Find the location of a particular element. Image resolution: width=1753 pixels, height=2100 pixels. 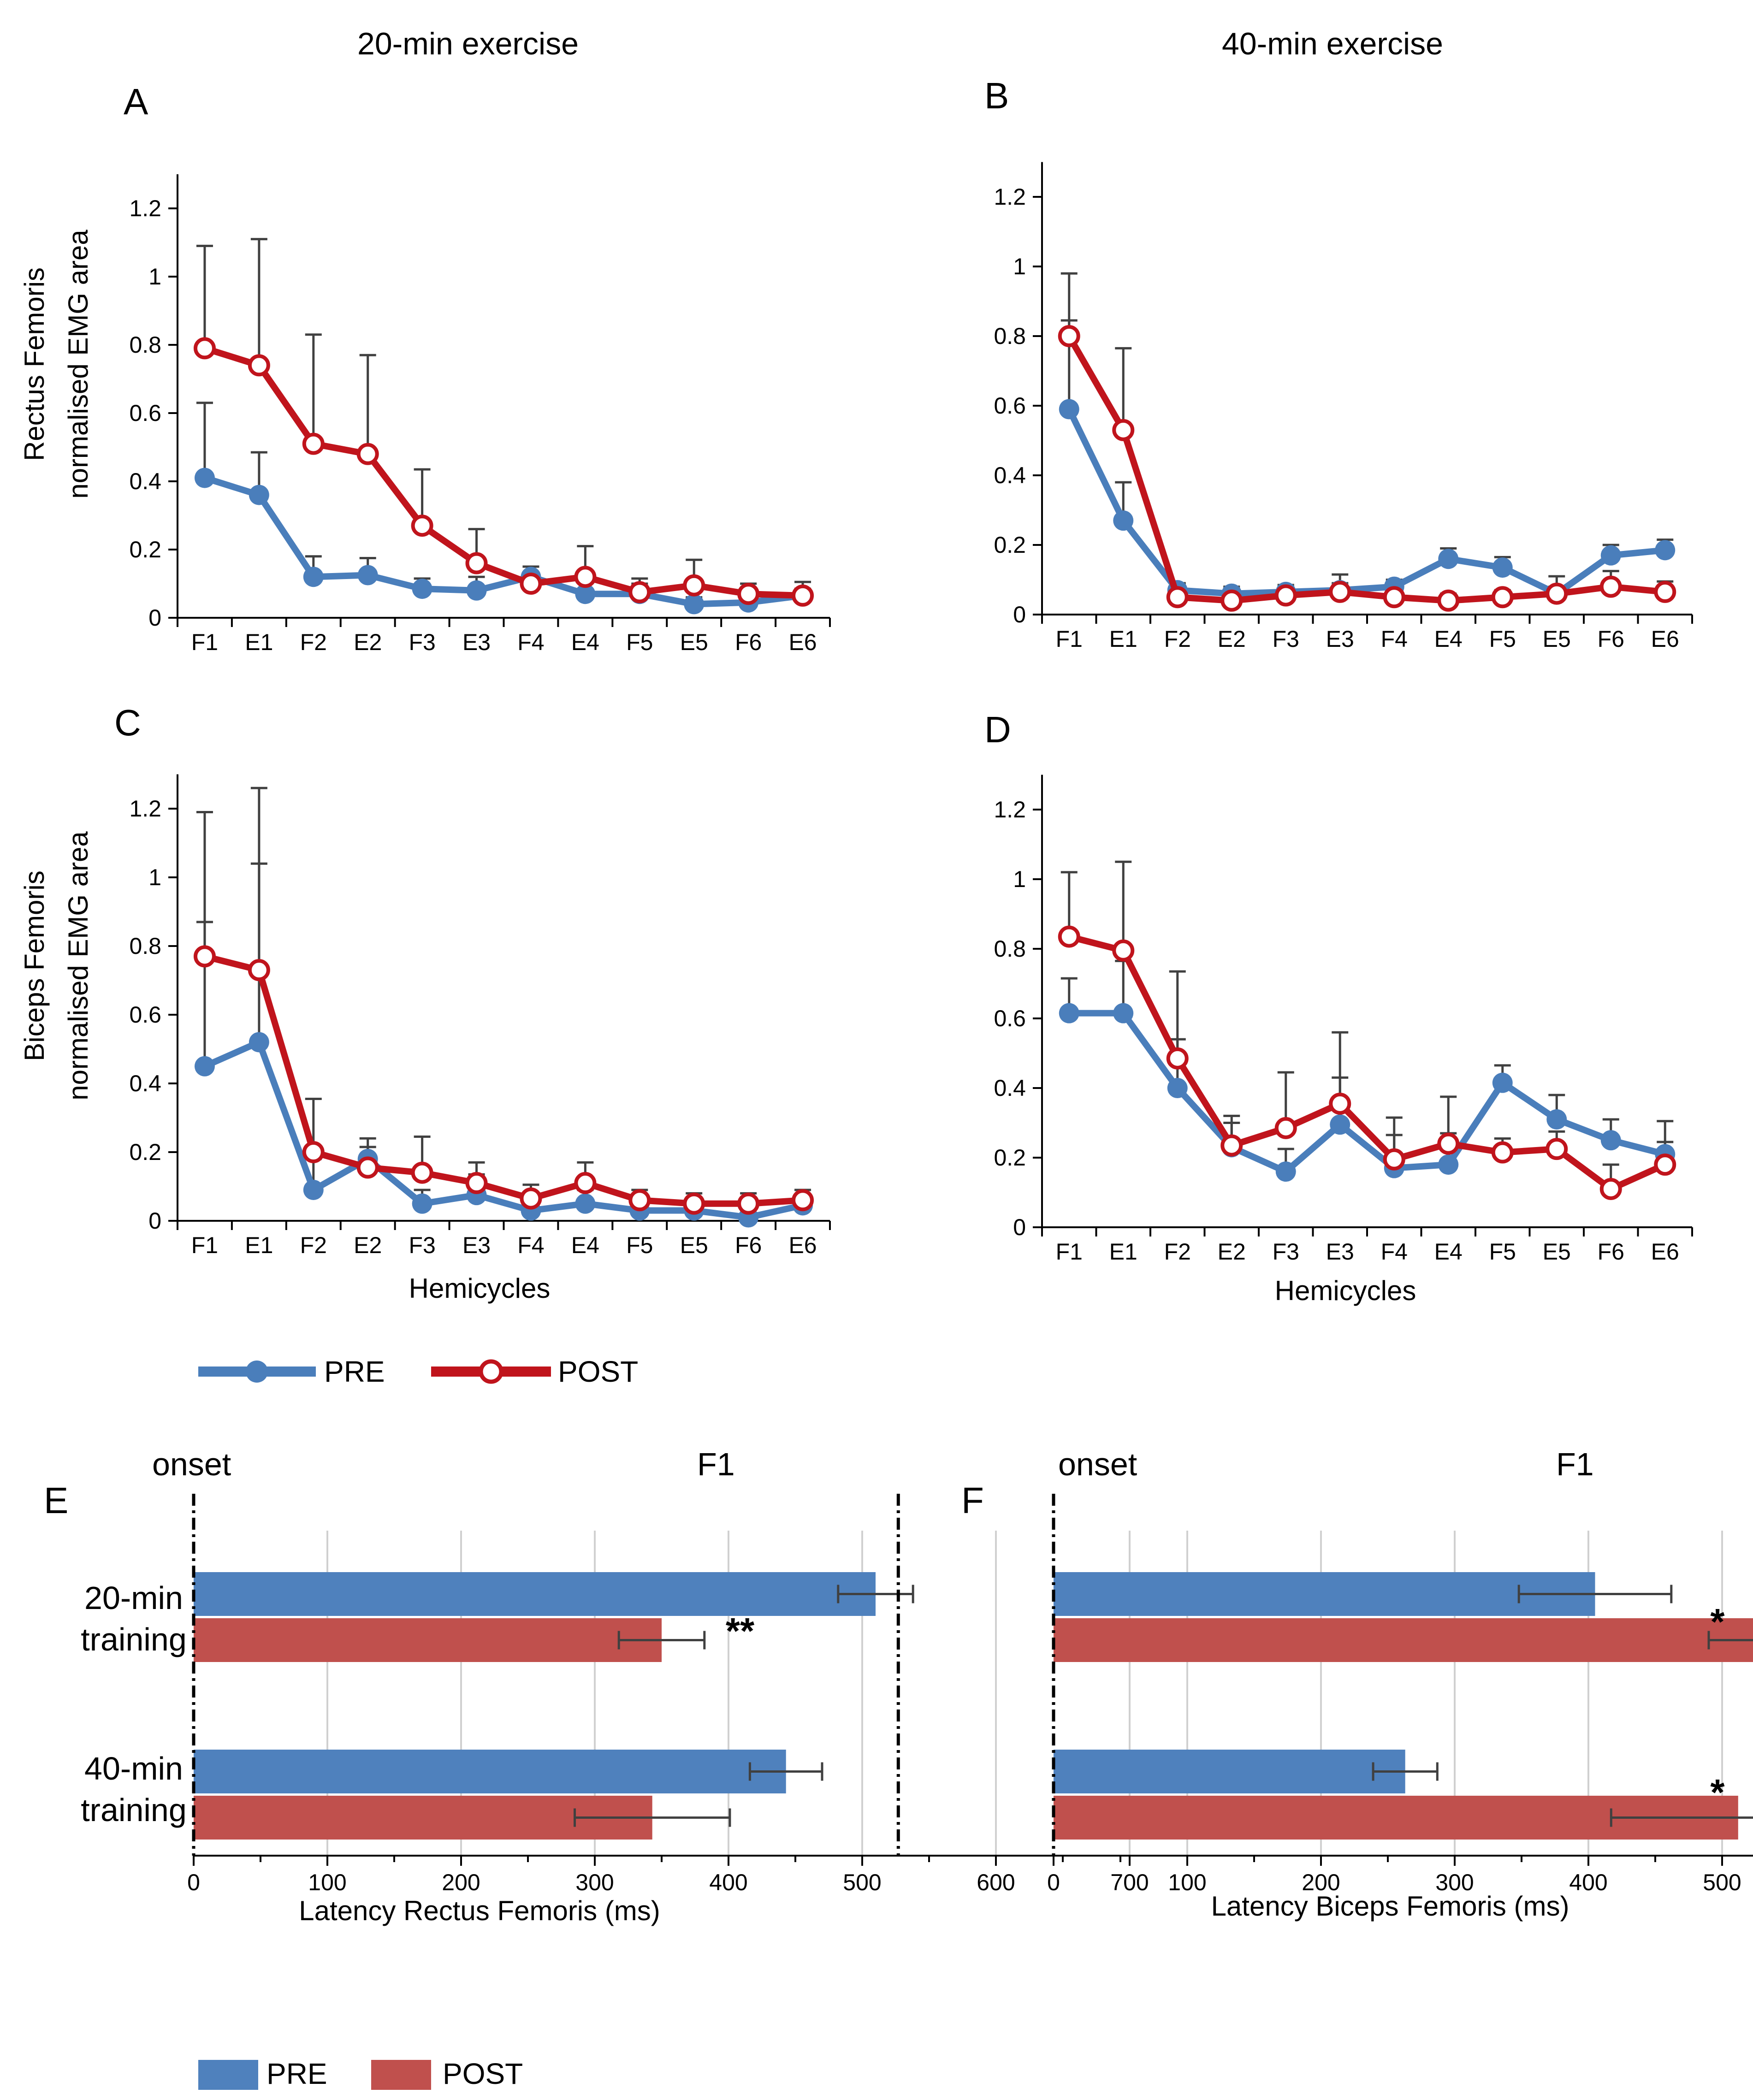

x-tick-label-e: 600 is located at coordinates (996, 1882).